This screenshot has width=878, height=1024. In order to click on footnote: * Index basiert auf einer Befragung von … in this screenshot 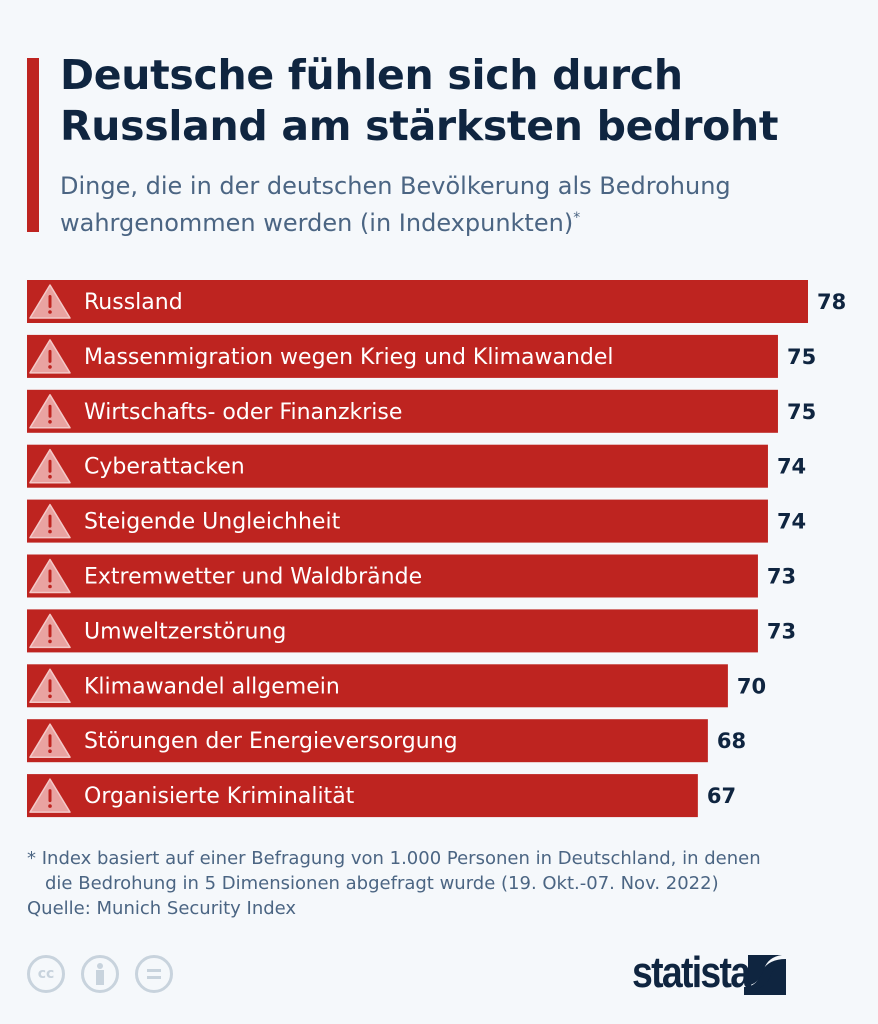, I will do `click(442, 883)`.